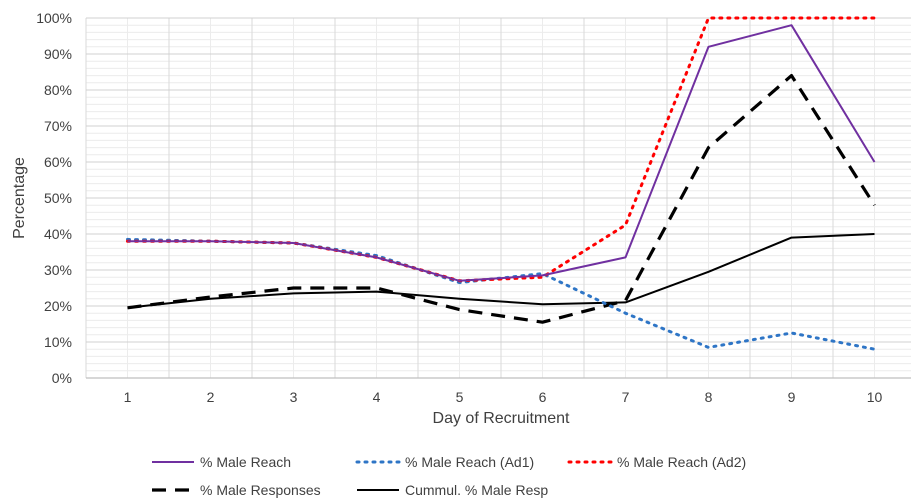  Describe the element at coordinates (58, 90) in the screenshot. I see `y-tick-label: 80%` at that location.